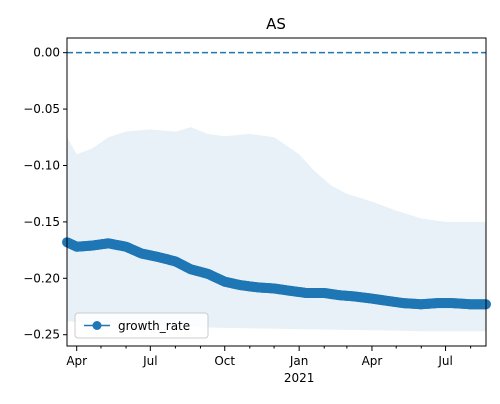 This screenshot has width=500, height=404. What do you see at coordinates (46, 53) in the screenshot?
I see `y-tick-label: 0.00` at bounding box center [46, 53].